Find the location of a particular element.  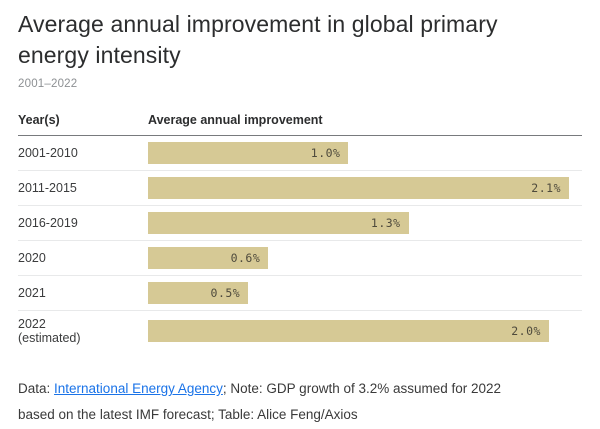

row-label-years: 2001-2010 is located at coordinates (83, 153).